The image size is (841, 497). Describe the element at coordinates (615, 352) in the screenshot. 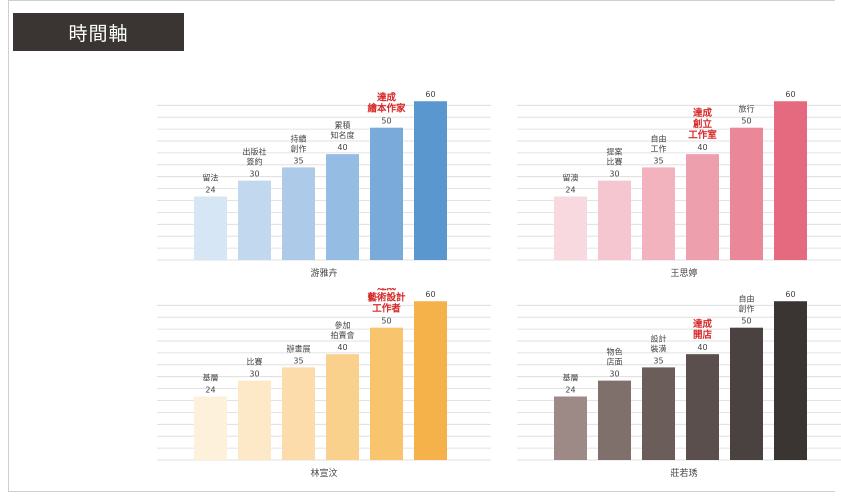

I see `category-label: 物色` at that location.